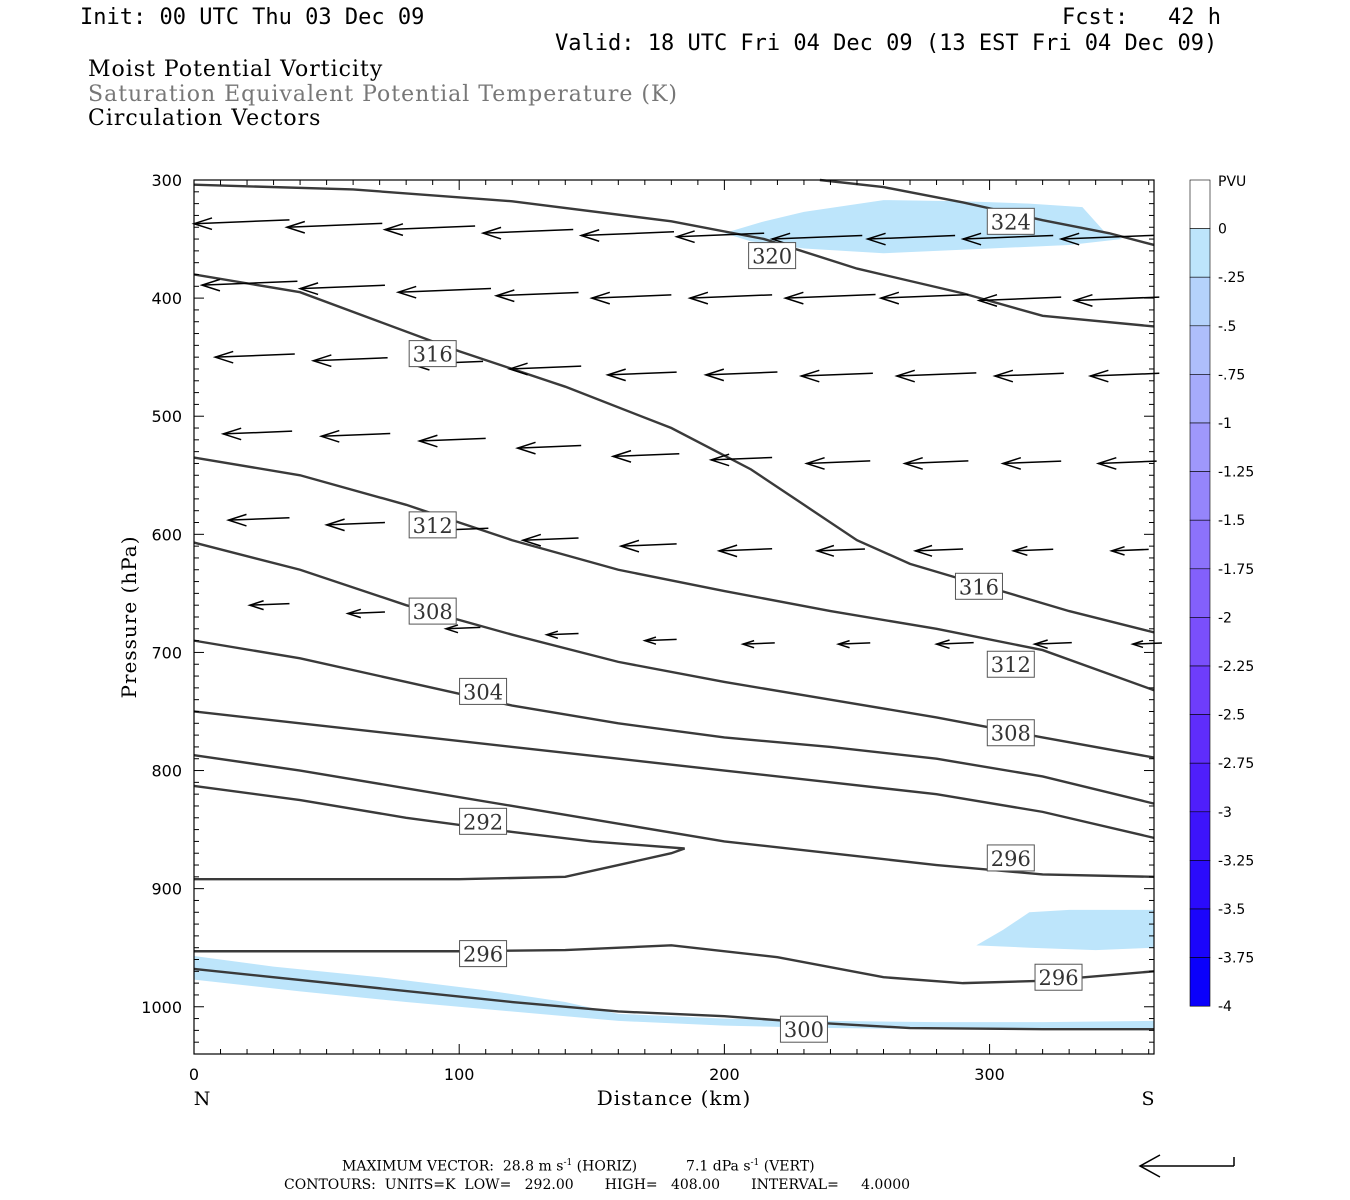 The height and width of the screenshot is (1200, 1350). Describe the element at coordinates (1225, 1007) in the screenshot. I see `colorbar-label: -4` at that location.